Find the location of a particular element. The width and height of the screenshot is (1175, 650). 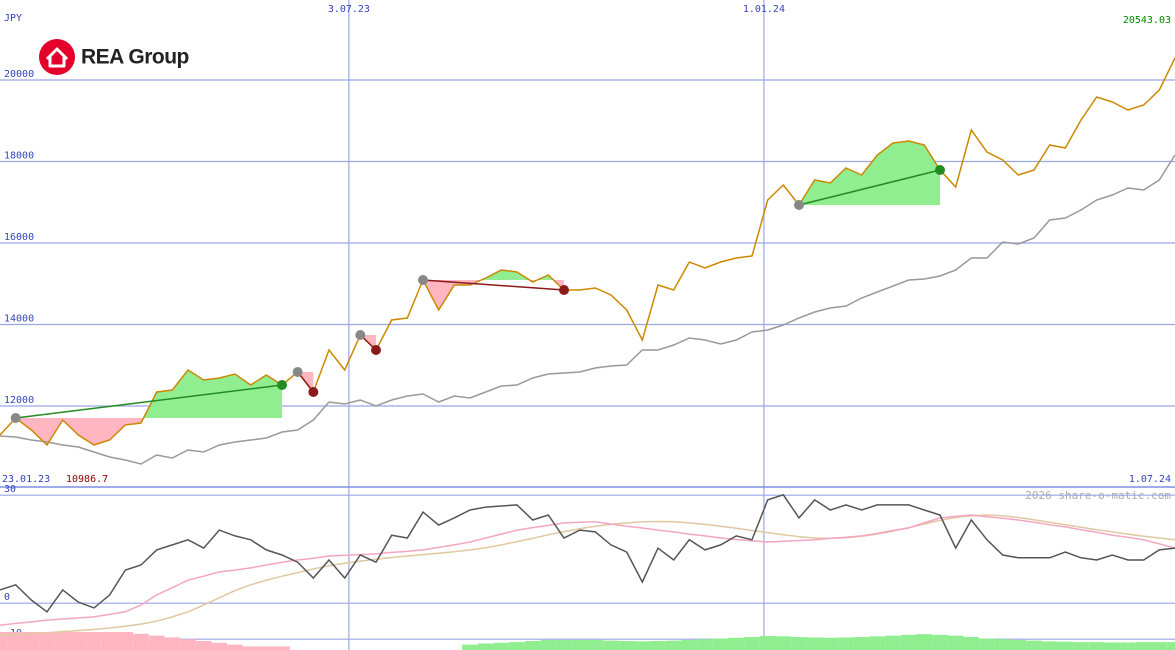

y-tick-label: 12000 is located at coordinates (19, 400).